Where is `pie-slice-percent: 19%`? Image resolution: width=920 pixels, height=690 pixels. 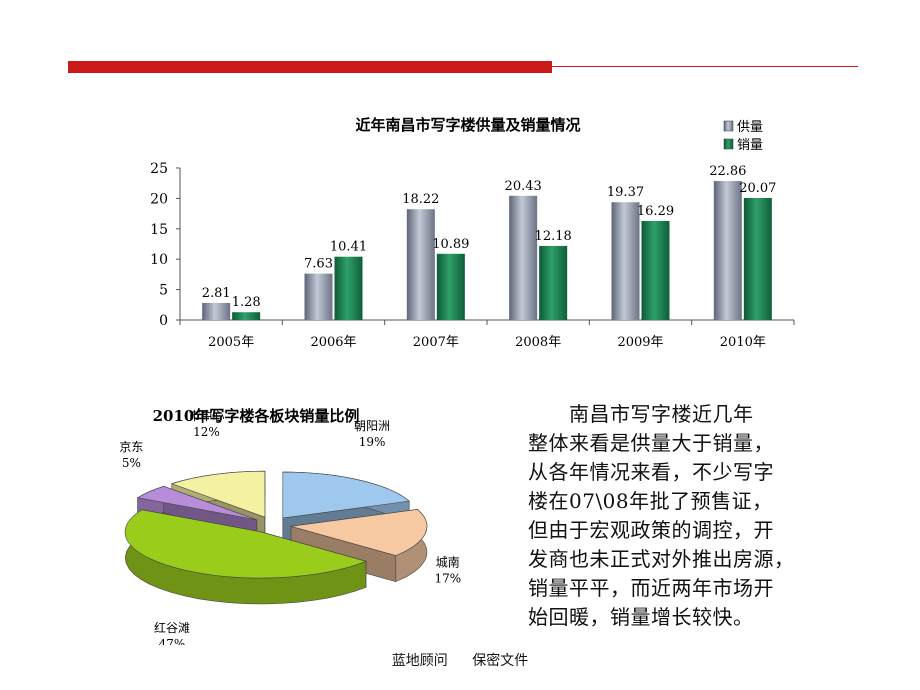 pie-slice-percent: 19% is located at coordinates (372, 442).